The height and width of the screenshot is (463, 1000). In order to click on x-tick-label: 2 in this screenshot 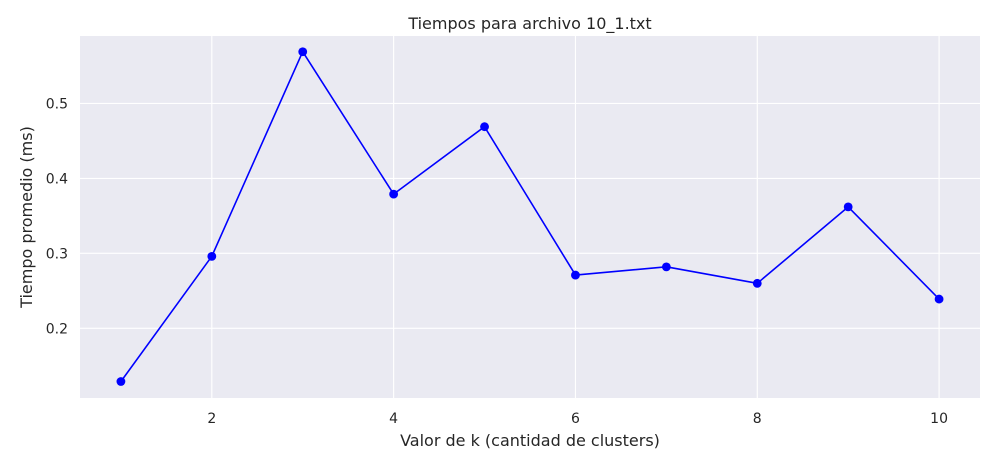, I will do `click(211, 419)`.